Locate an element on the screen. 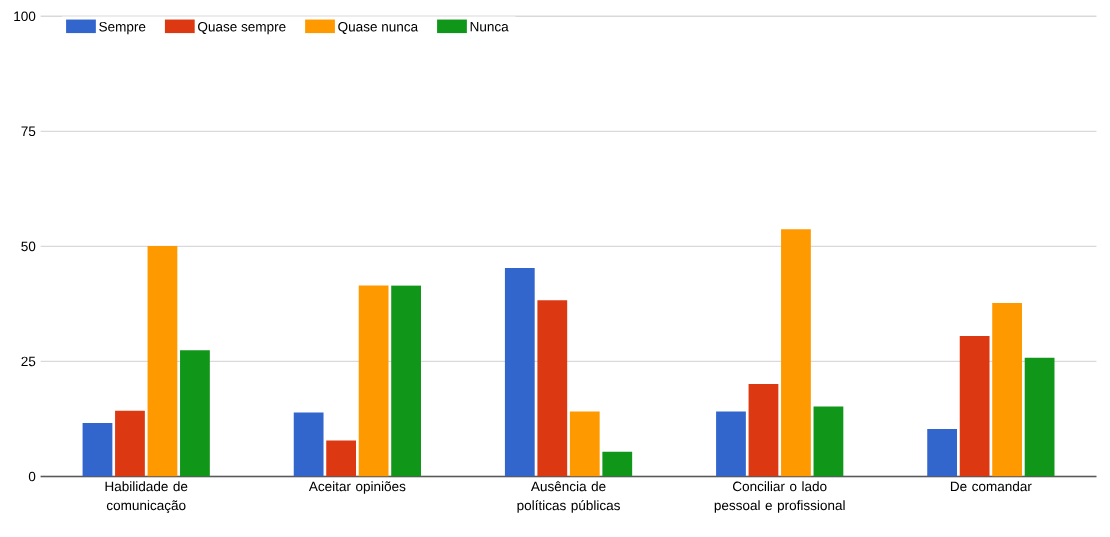 Image resolution: width=1110 pixels, height=537 pixels. x-tick-label: Aceitar opiniões is located at coordinates (357, 487).